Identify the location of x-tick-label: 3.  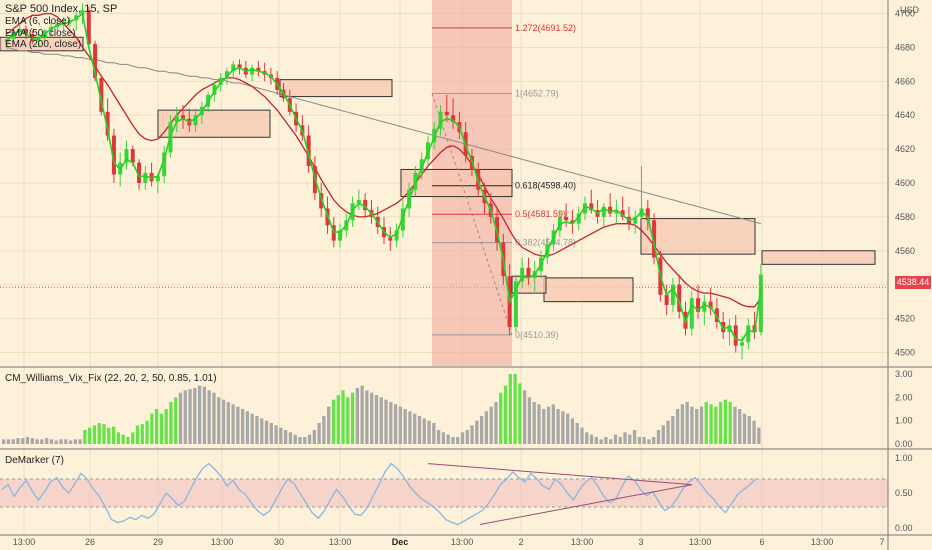
(640, 542).